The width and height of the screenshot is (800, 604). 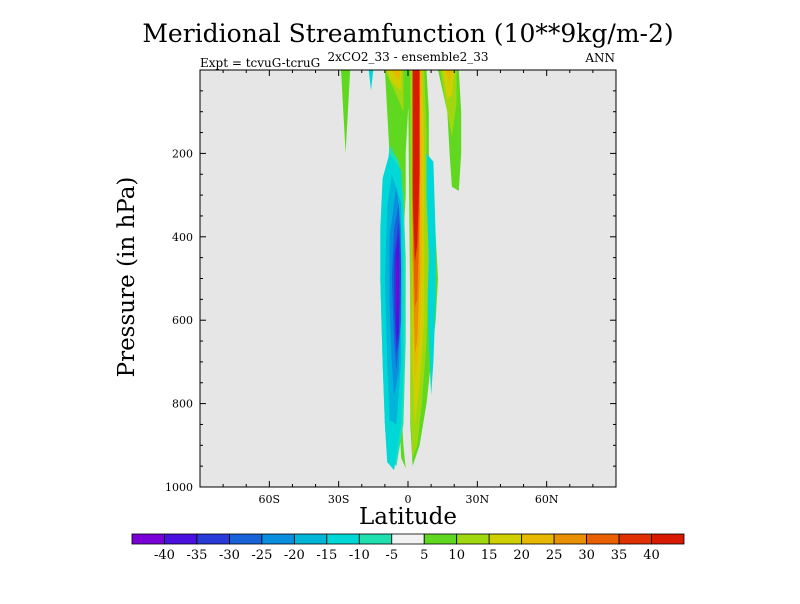 What do you see at coordinates (651, 555) in the screenshot?
I see `colorbar-label: 40` at bounding box center [651, 555].